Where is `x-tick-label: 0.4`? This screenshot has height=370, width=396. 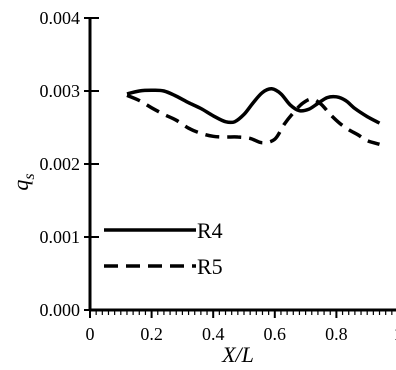 x-tick-label: 0.4 is located at coordinates (213, 334).